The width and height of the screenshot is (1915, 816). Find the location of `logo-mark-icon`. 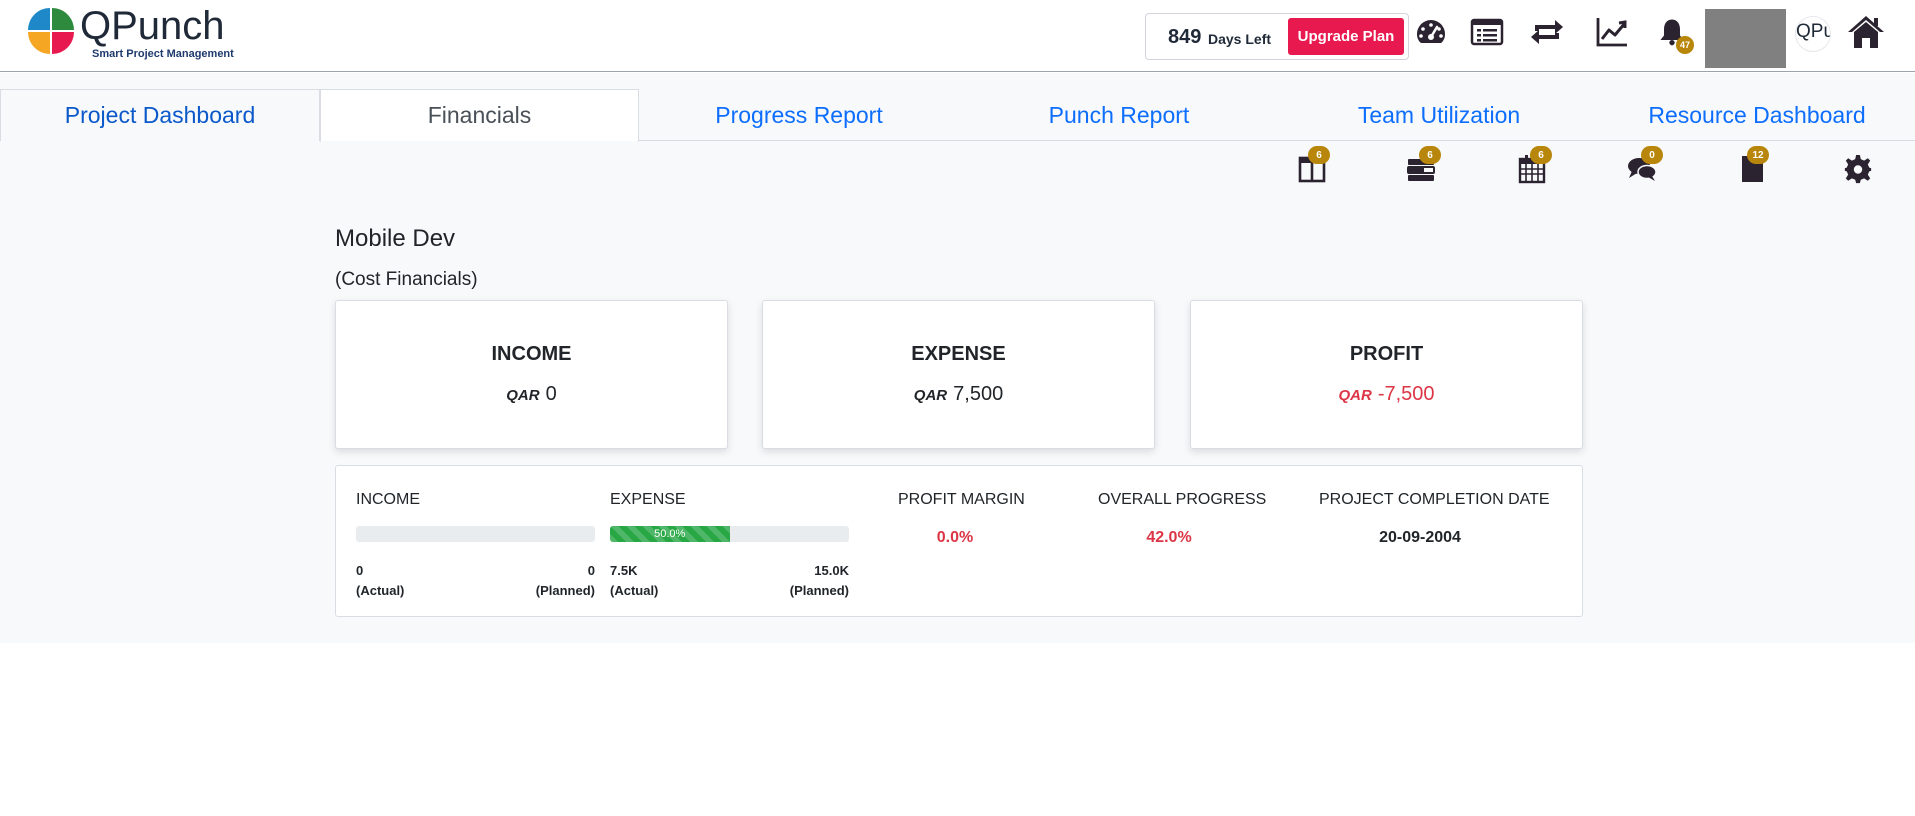

logo-mark-icon is located at coordinates (51, 31).